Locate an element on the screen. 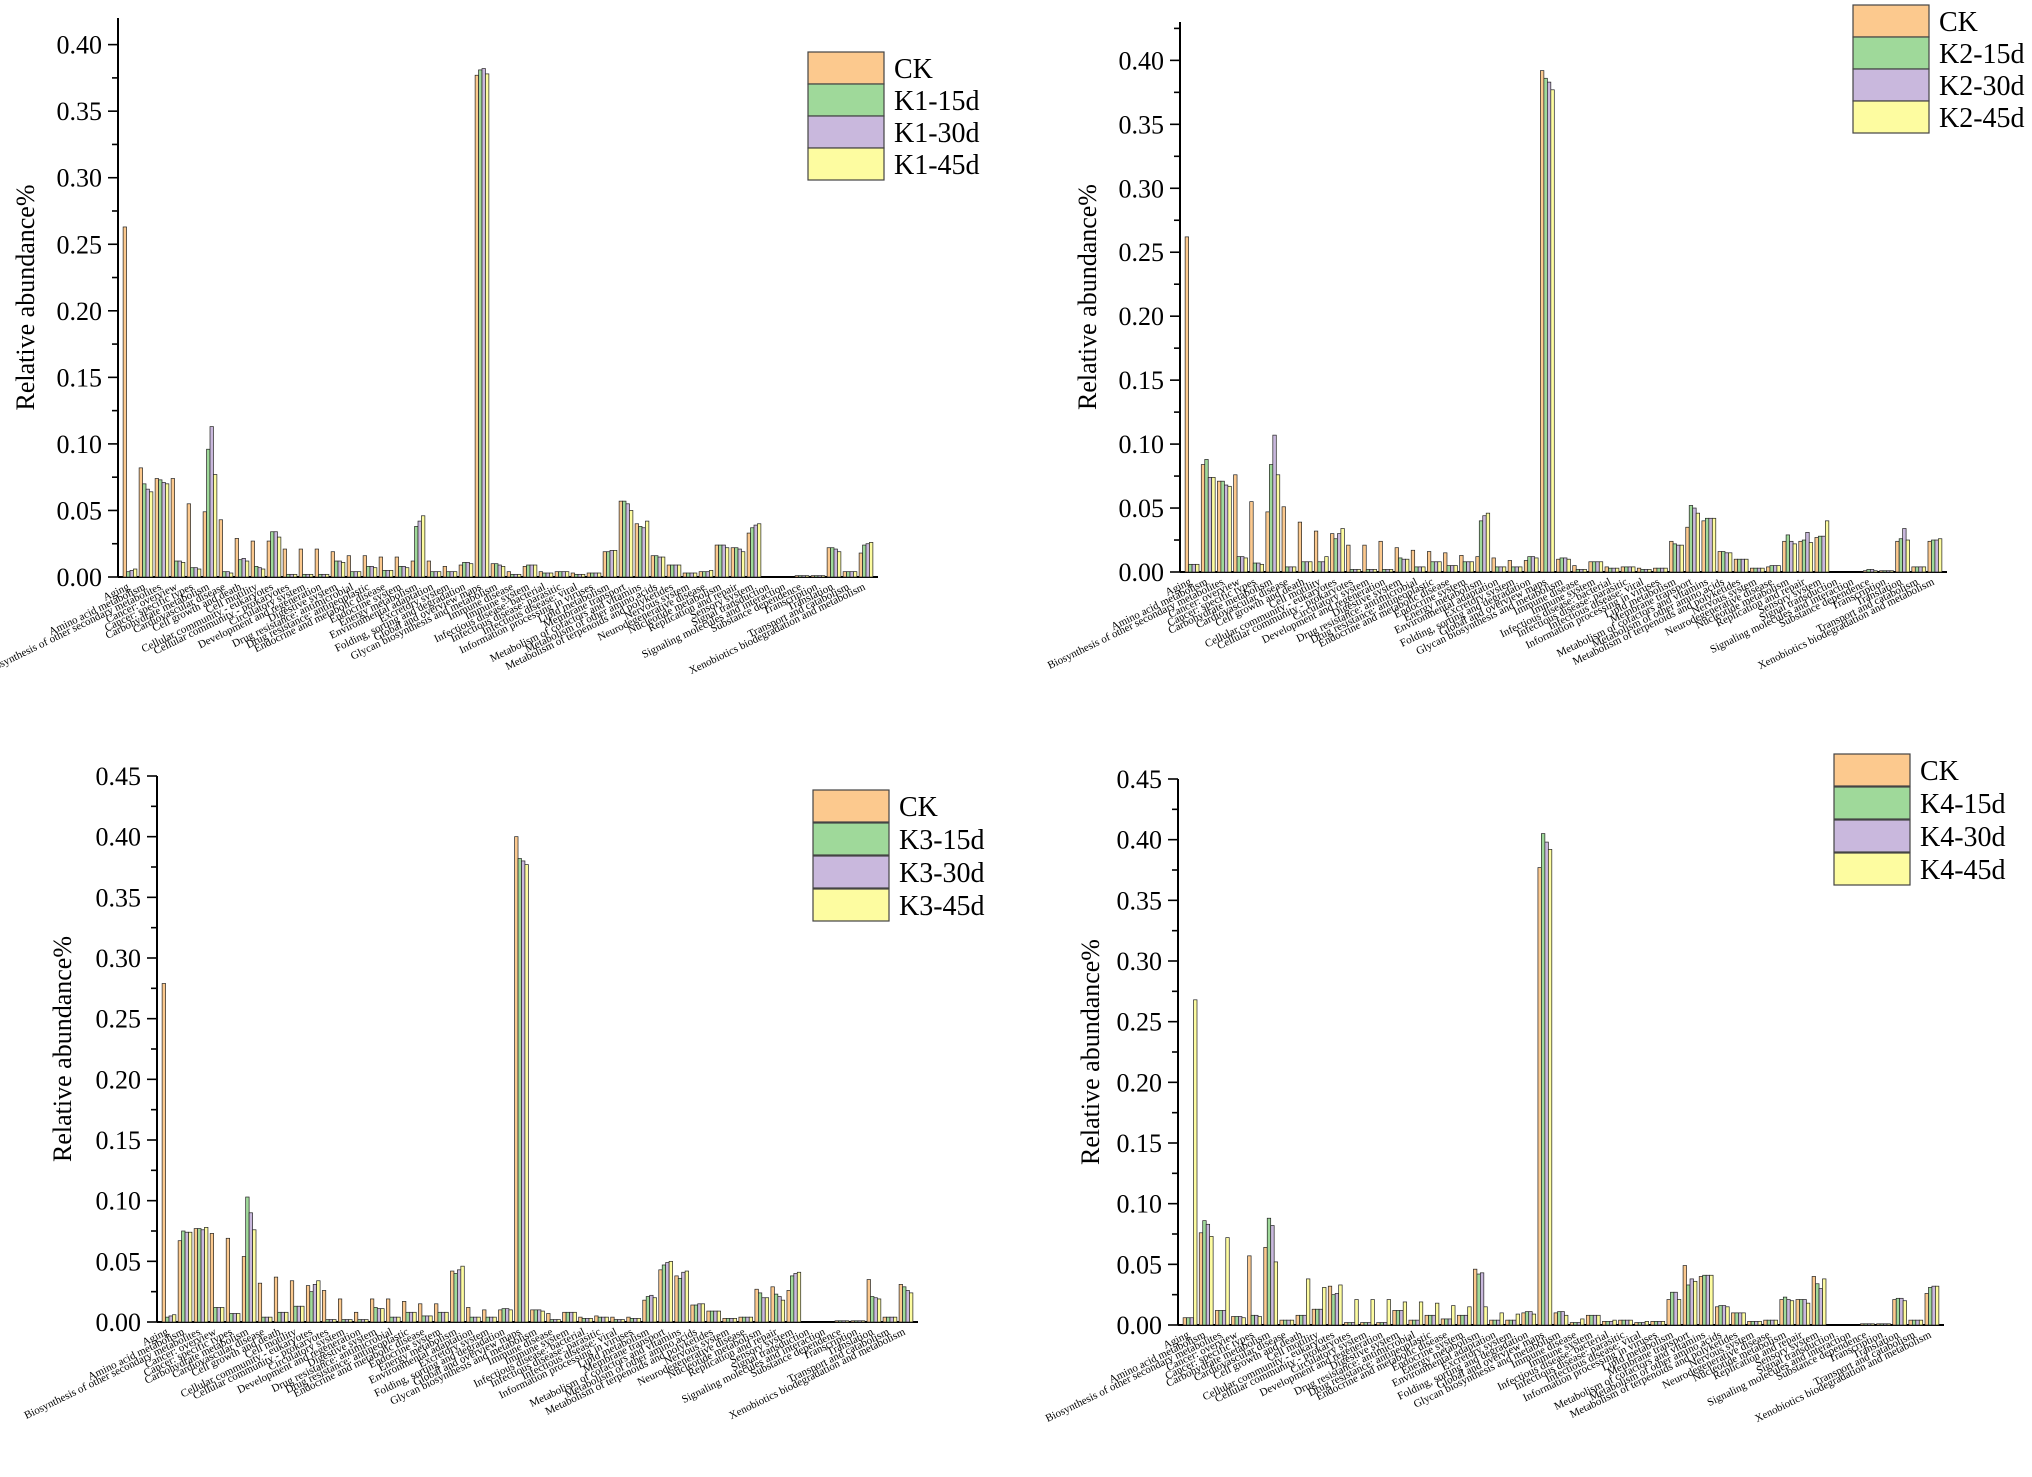  y-tick-label: 0.40 is located at coordinates (1140, 840).